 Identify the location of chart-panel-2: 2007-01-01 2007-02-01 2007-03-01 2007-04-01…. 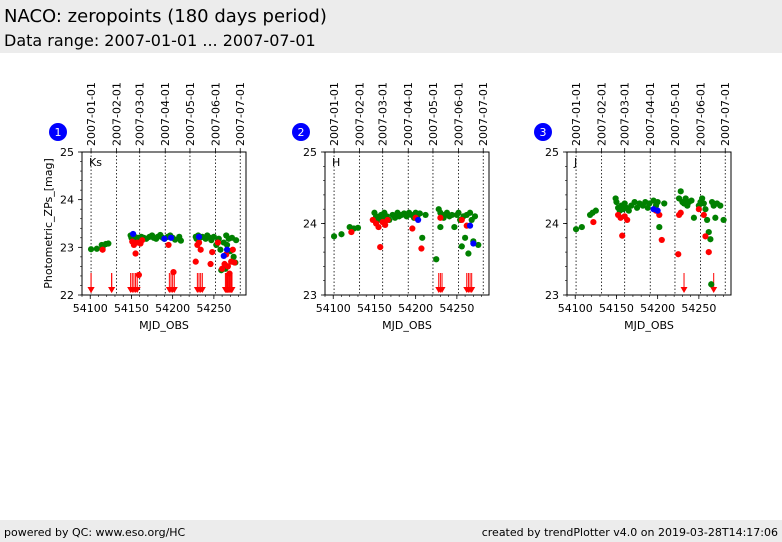
(391, 207).